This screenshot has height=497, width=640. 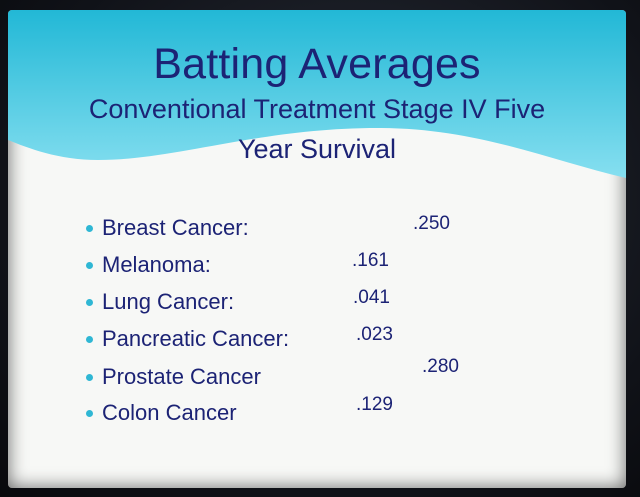 I want to click on cancer-type-label: Lung Cancer:, so click(x=168, y=301).